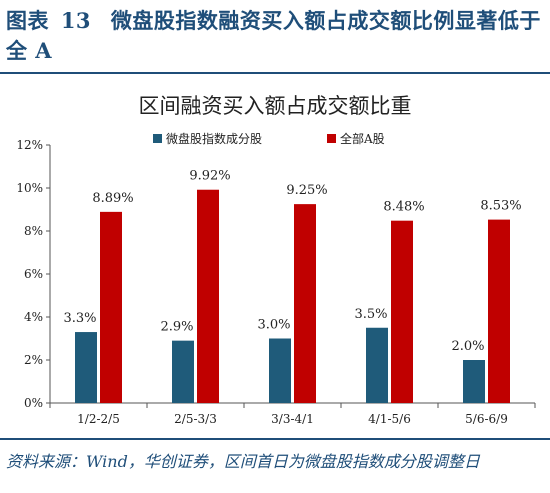 The height and width of the screenshot is (493, 550). I want to click on x-tick-label: 2/5-3/3, so click(195, 419).